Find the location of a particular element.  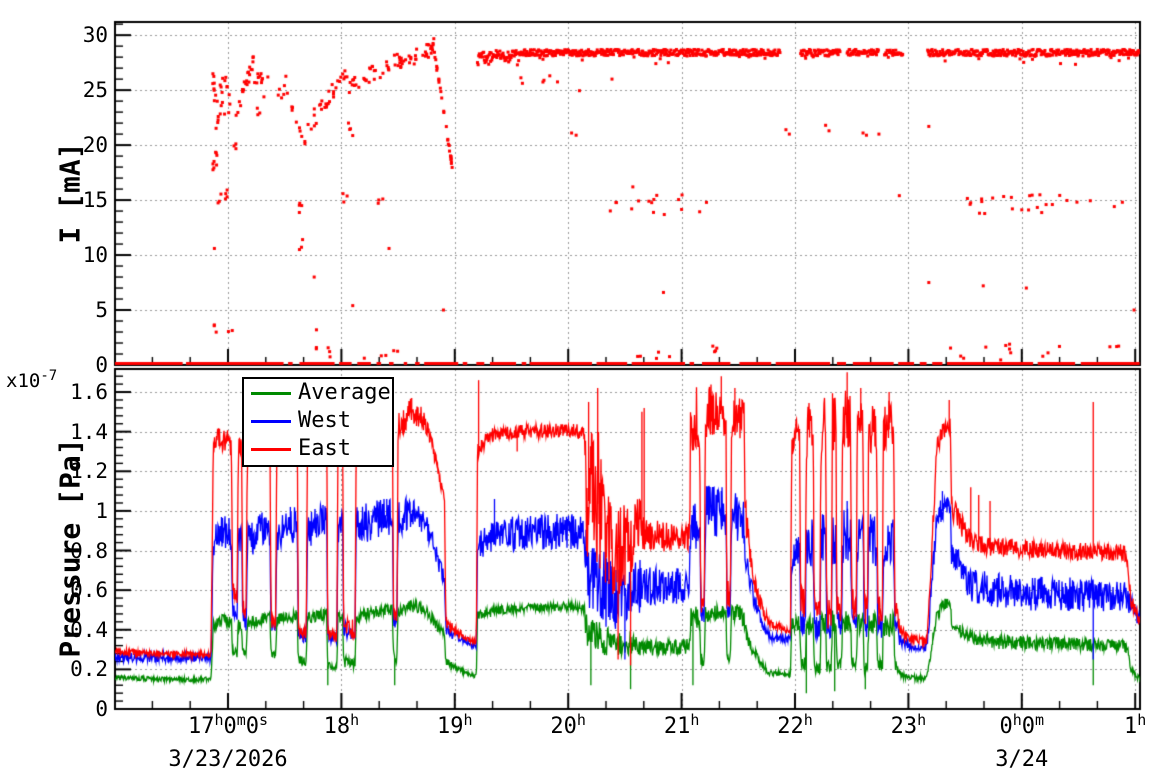

bottom-y-tick-label: 1.6 is located at coordinates (89, 392).